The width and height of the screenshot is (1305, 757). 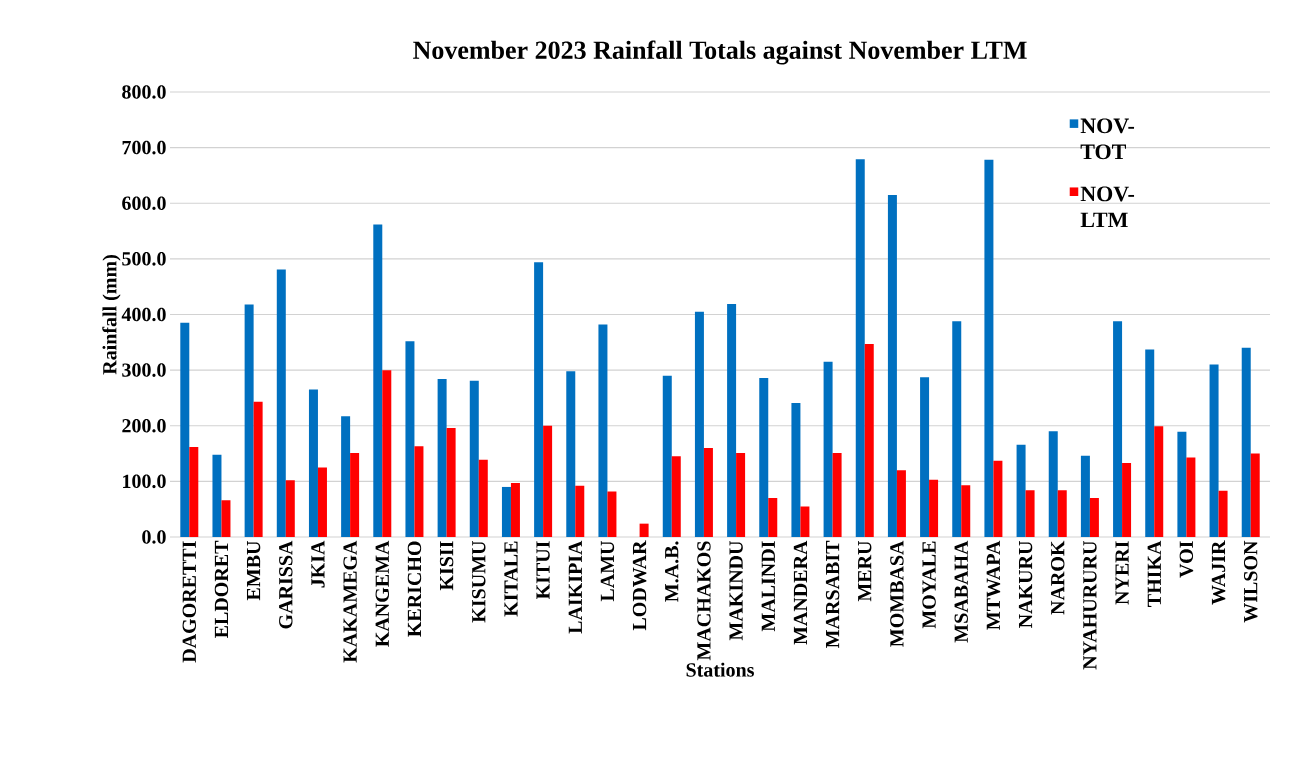 I want to click on x-tick-label: KAKAMEGA, so click(x=350, y=601).